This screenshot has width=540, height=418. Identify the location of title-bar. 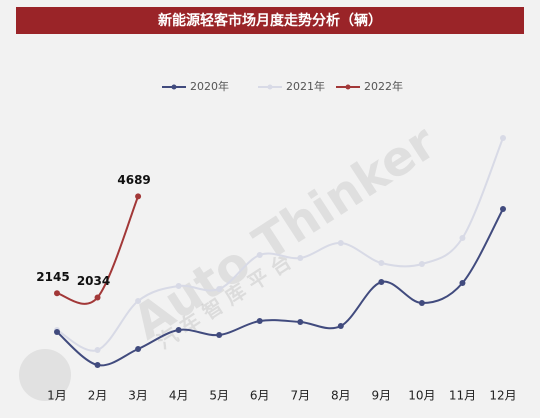
(270, 20).